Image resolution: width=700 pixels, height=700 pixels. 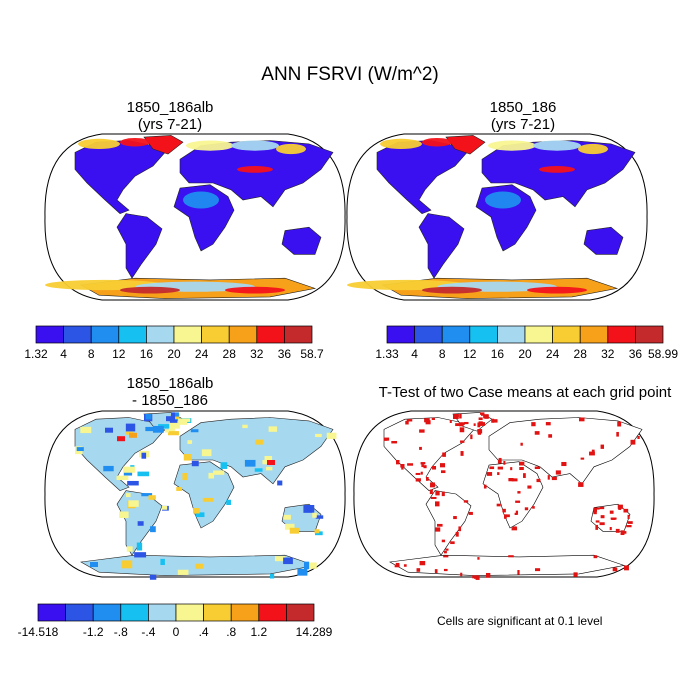 What do you see at coordinates (513, 495) in the screenshot?
I see `land-africa` at bounding box center [513, 495].